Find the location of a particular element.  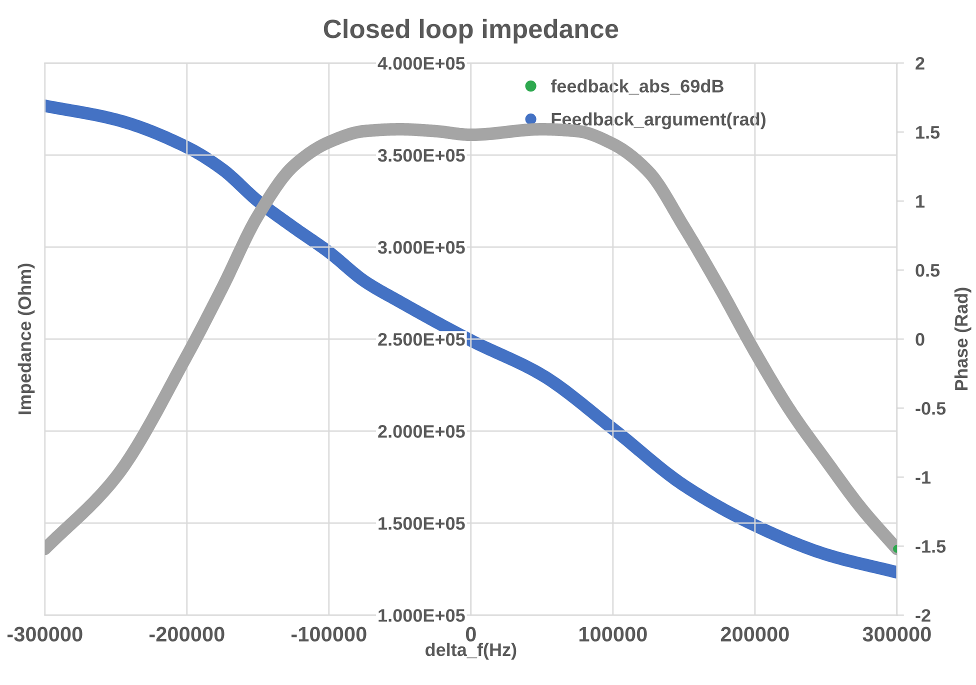

y2-tick-label: 1 is located at coordinates (920, 201).